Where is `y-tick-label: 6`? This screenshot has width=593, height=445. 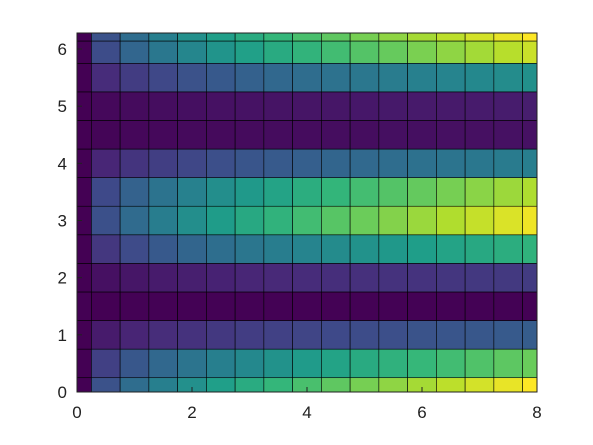
y-tick-label: 6 is located at coordinates (62, 49).